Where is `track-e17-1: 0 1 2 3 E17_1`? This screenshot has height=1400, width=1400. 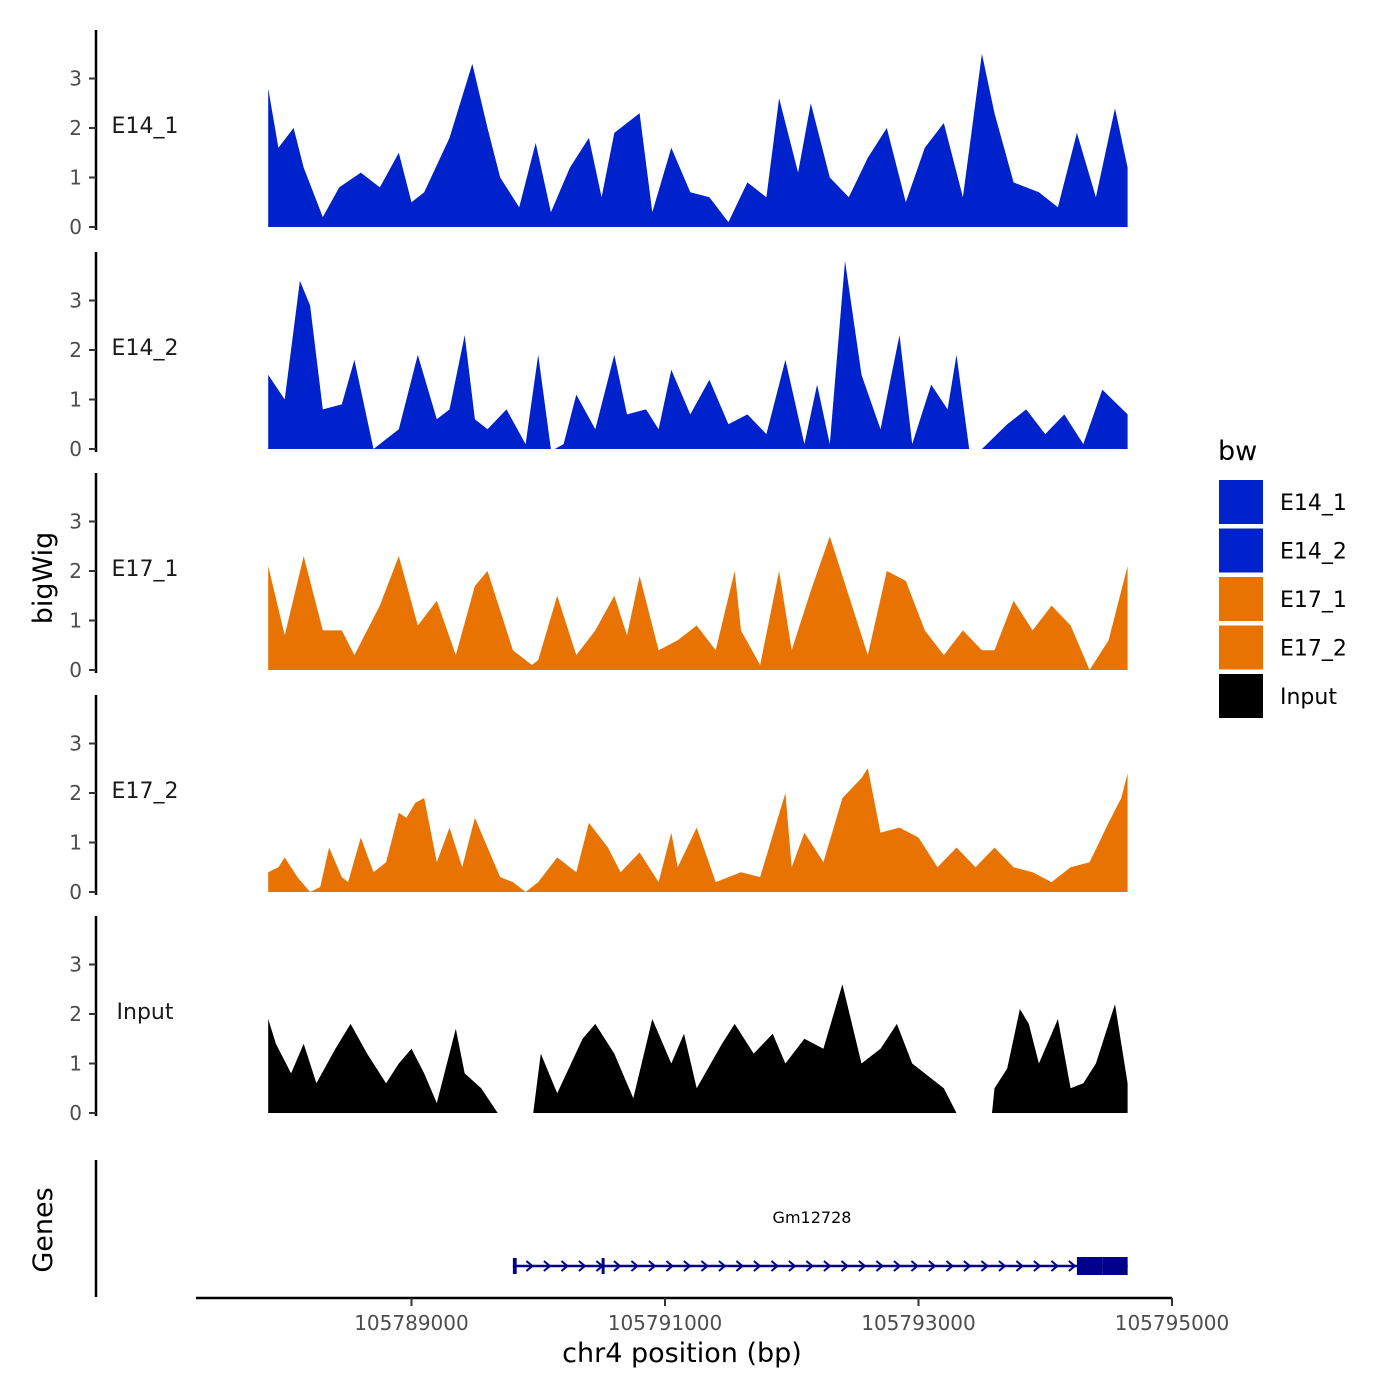
track-e17-1: 0 1 2 3 E17_1 is located at coordinates (598, 577).